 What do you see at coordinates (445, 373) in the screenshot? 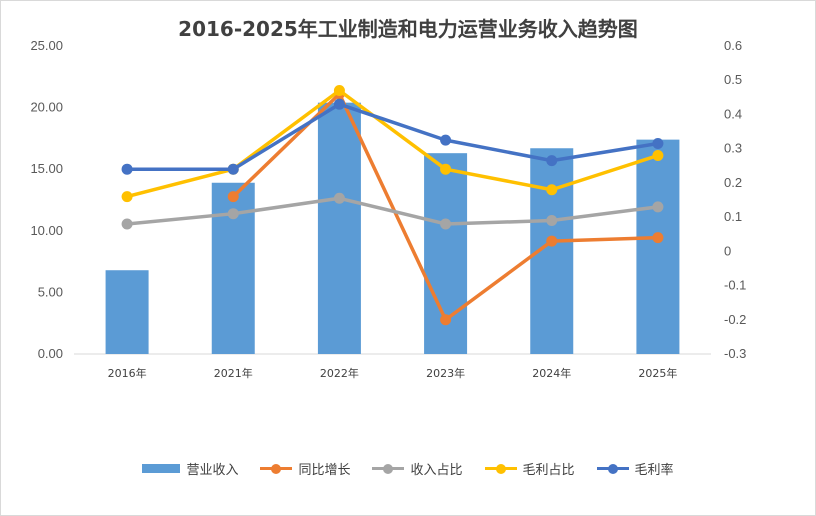
I see `x-axis-category-label: 2023年` at bounding box center [445, 373].